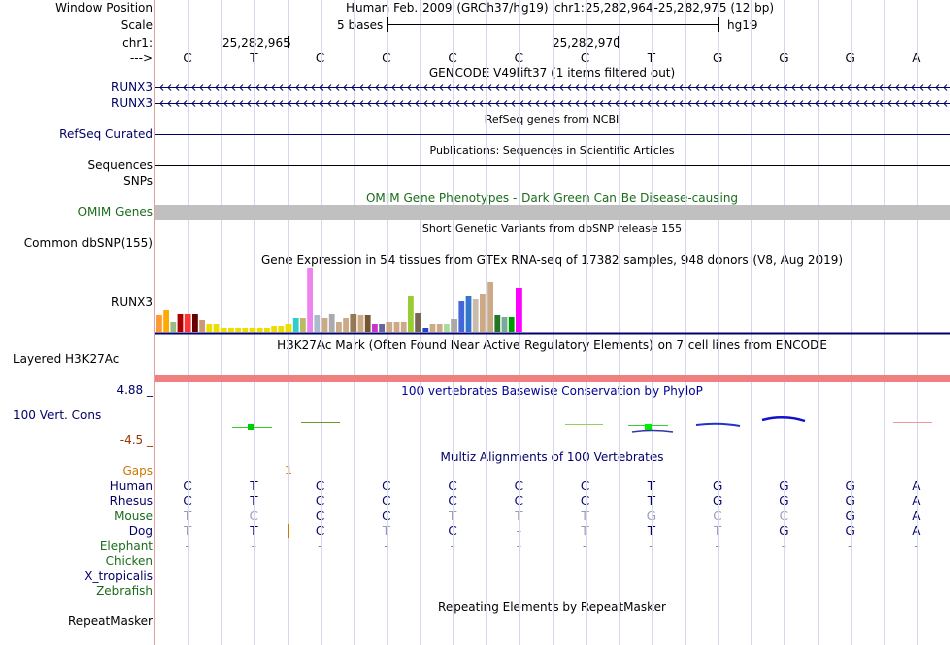 The height and width of the screenshot is (645, 950). I want to click on phylop-track-label: 100 Vert. Cons, so click(57, 415).